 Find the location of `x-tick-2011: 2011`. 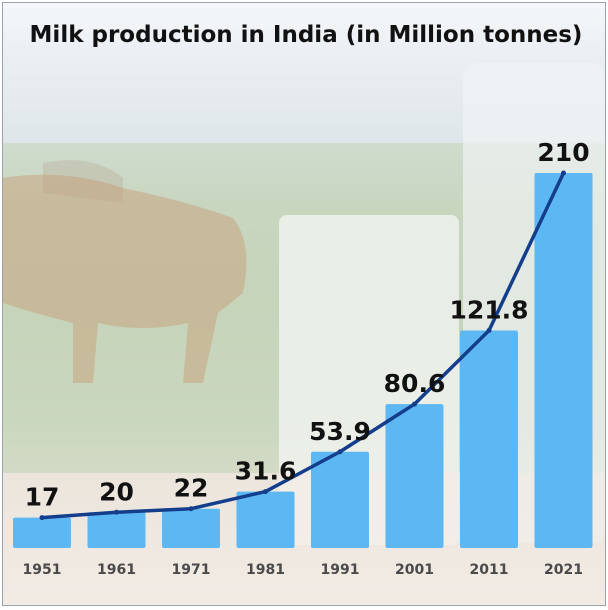

x-tick-2011: 2011 is located at coordinates (489, 570).